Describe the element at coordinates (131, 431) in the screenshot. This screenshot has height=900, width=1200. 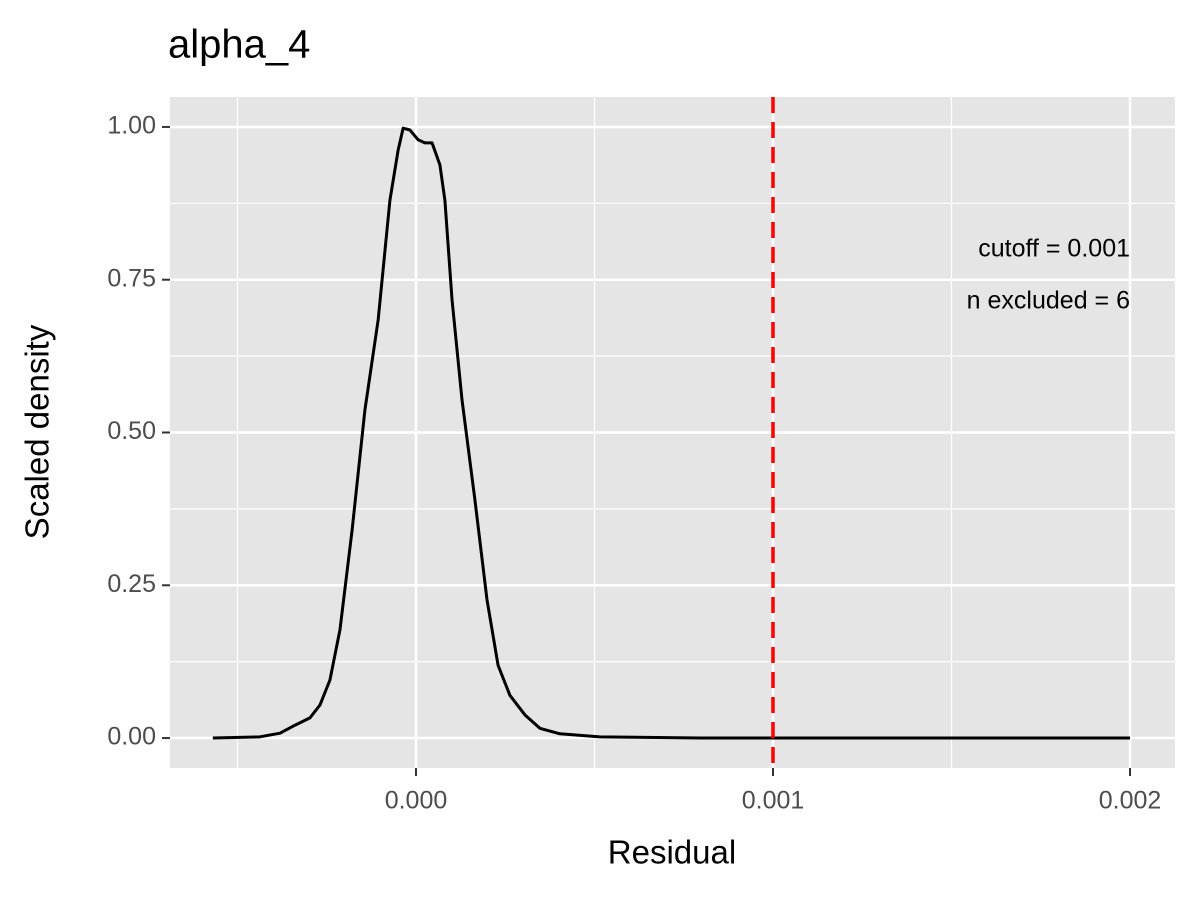
I see `y-tick-label: 0.50` at that location.